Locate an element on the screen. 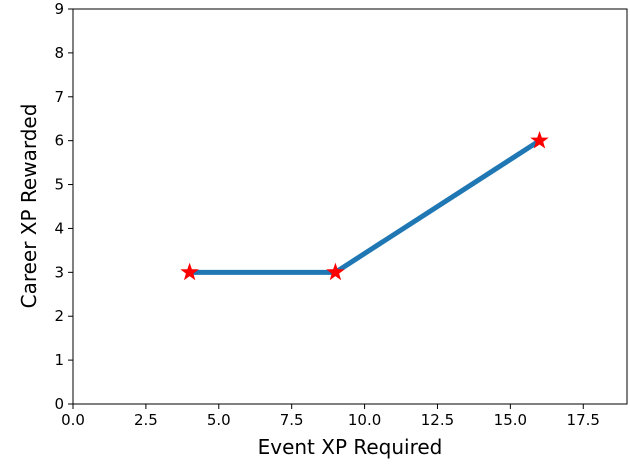  x-axis-ticks: 0.0 2.5 5.0 7.5 10.0 12.5 15.0 17.5 is located at coordinates (330, 416).